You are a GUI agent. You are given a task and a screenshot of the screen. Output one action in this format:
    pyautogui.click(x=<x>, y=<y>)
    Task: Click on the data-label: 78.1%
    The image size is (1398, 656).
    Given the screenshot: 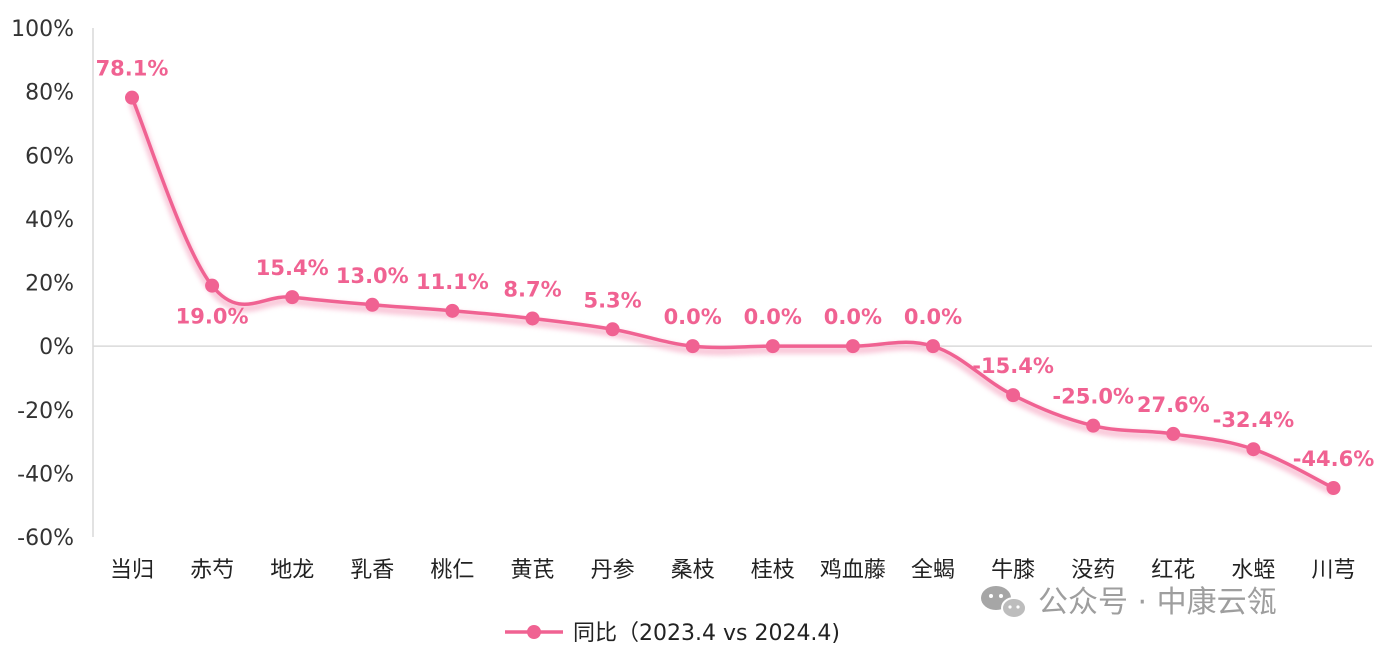 What is the action you would take?
    pyautogui.click(x=132, y=69)
    